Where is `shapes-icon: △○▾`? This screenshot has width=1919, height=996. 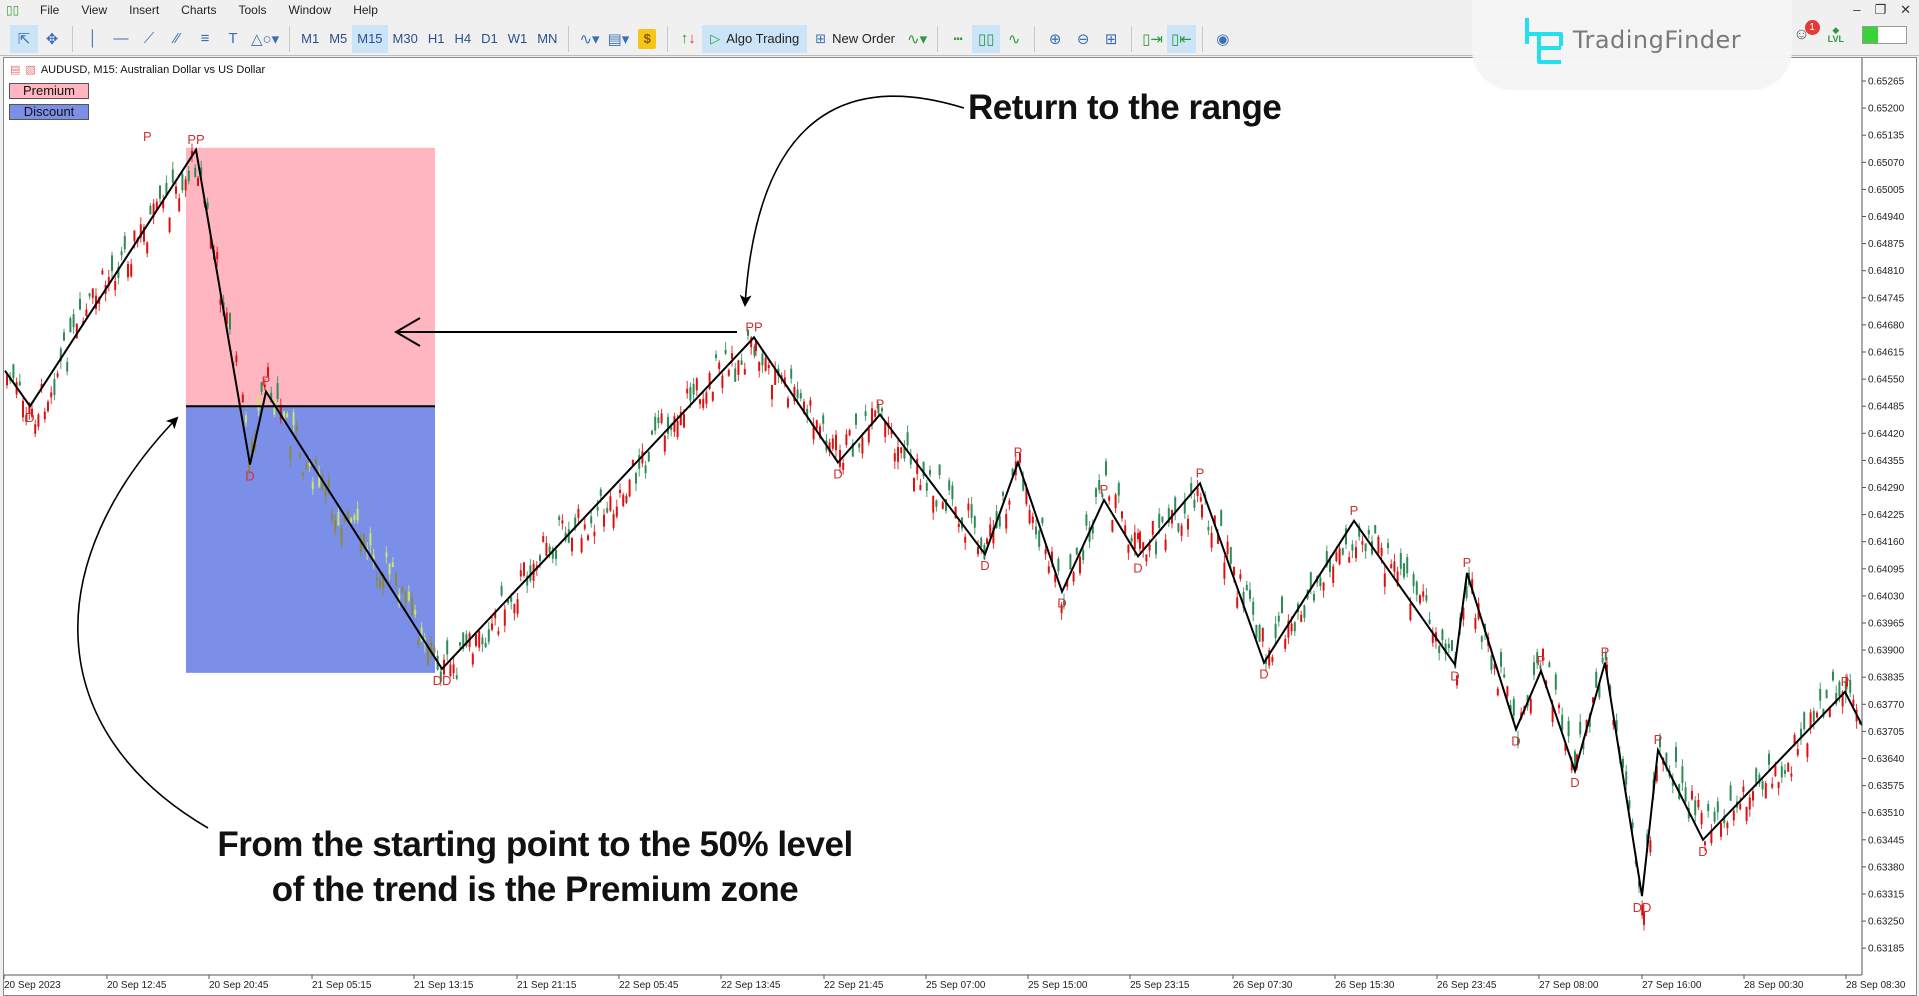 shapes-icon: △○▾ is located at coordinates (265, 39).